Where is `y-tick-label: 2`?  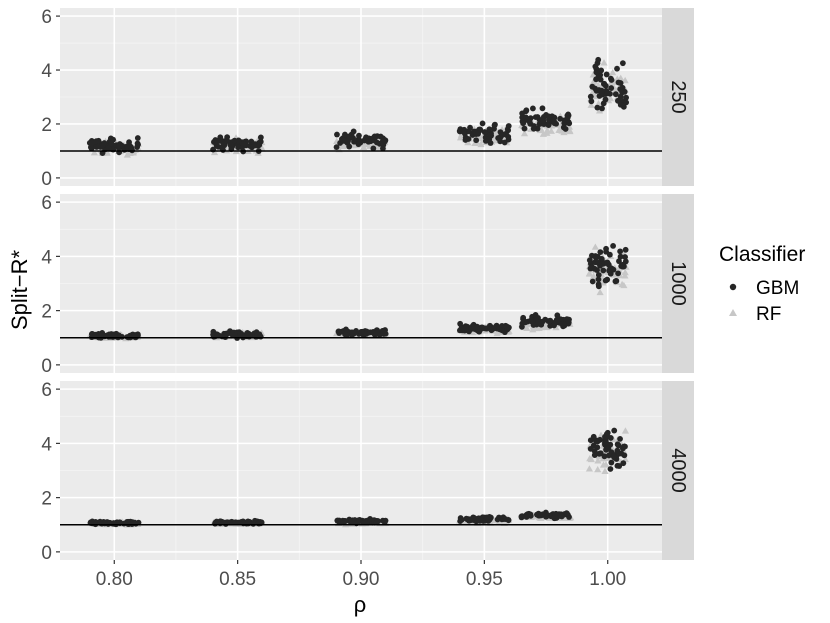
y-tick-label: 2 is located at coordinates (46, 499).